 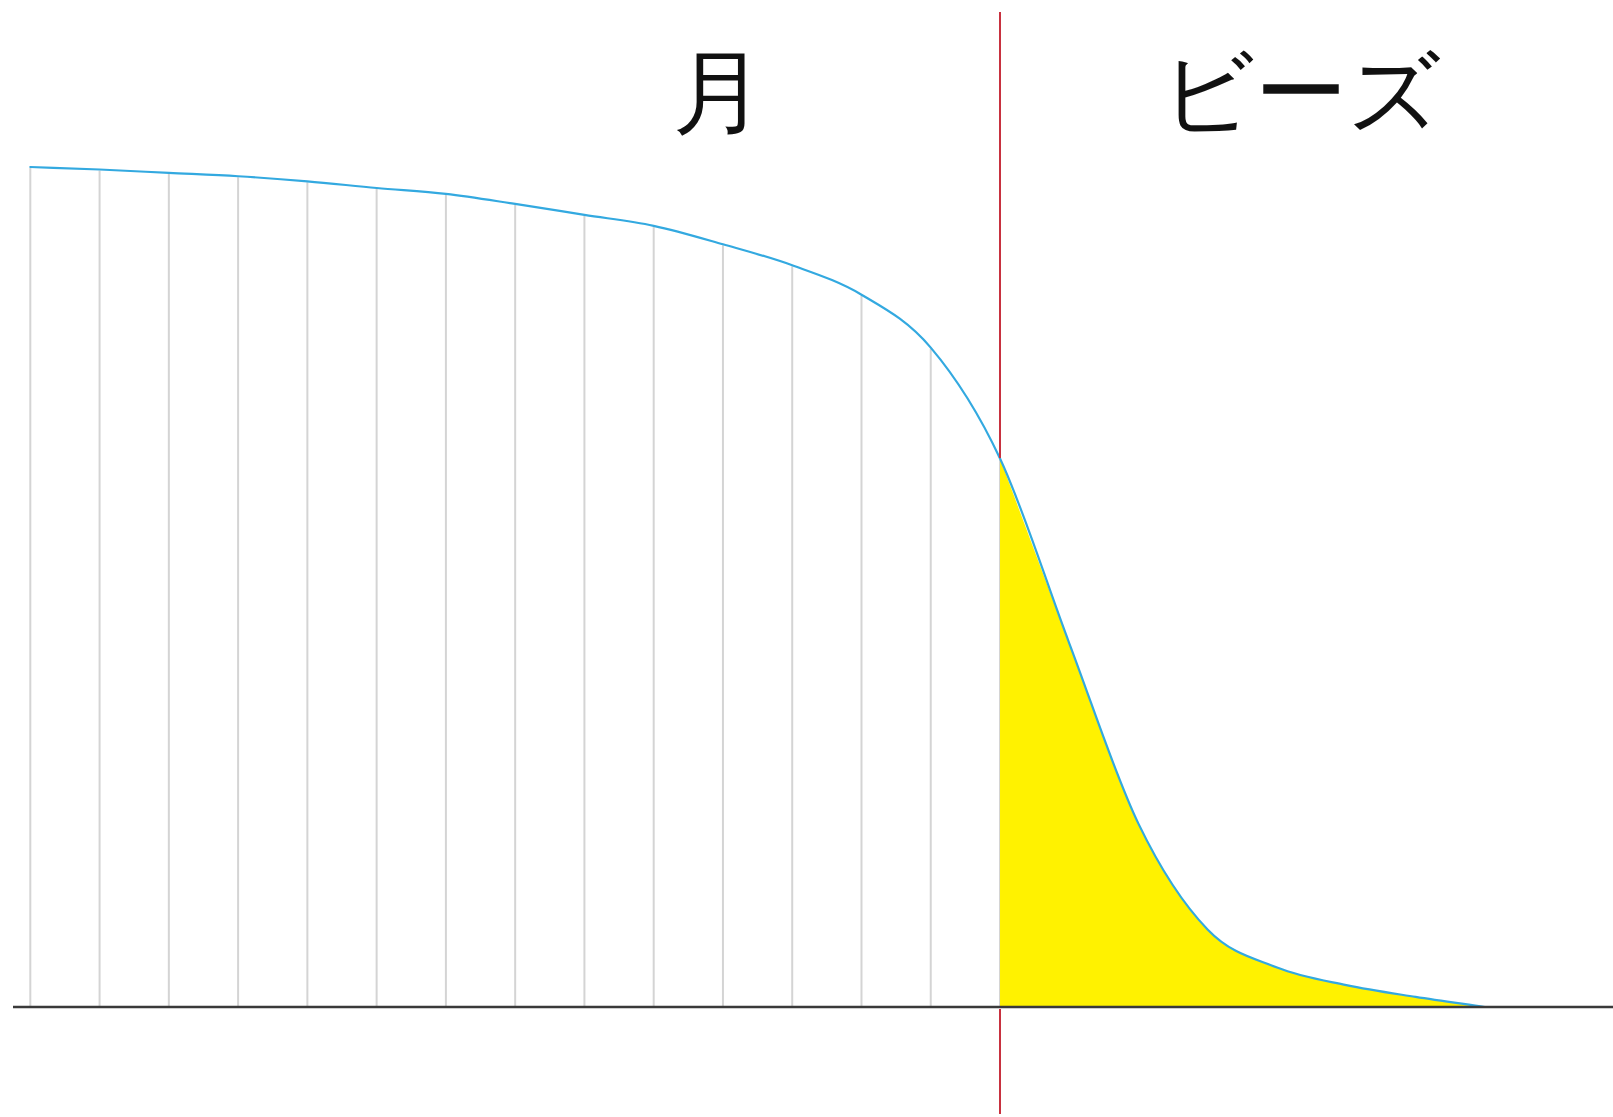 What do you see at coordinates (1301, 92) in the screenshot?
I see `text: ビーズ` at bounding box center [1301, 92].